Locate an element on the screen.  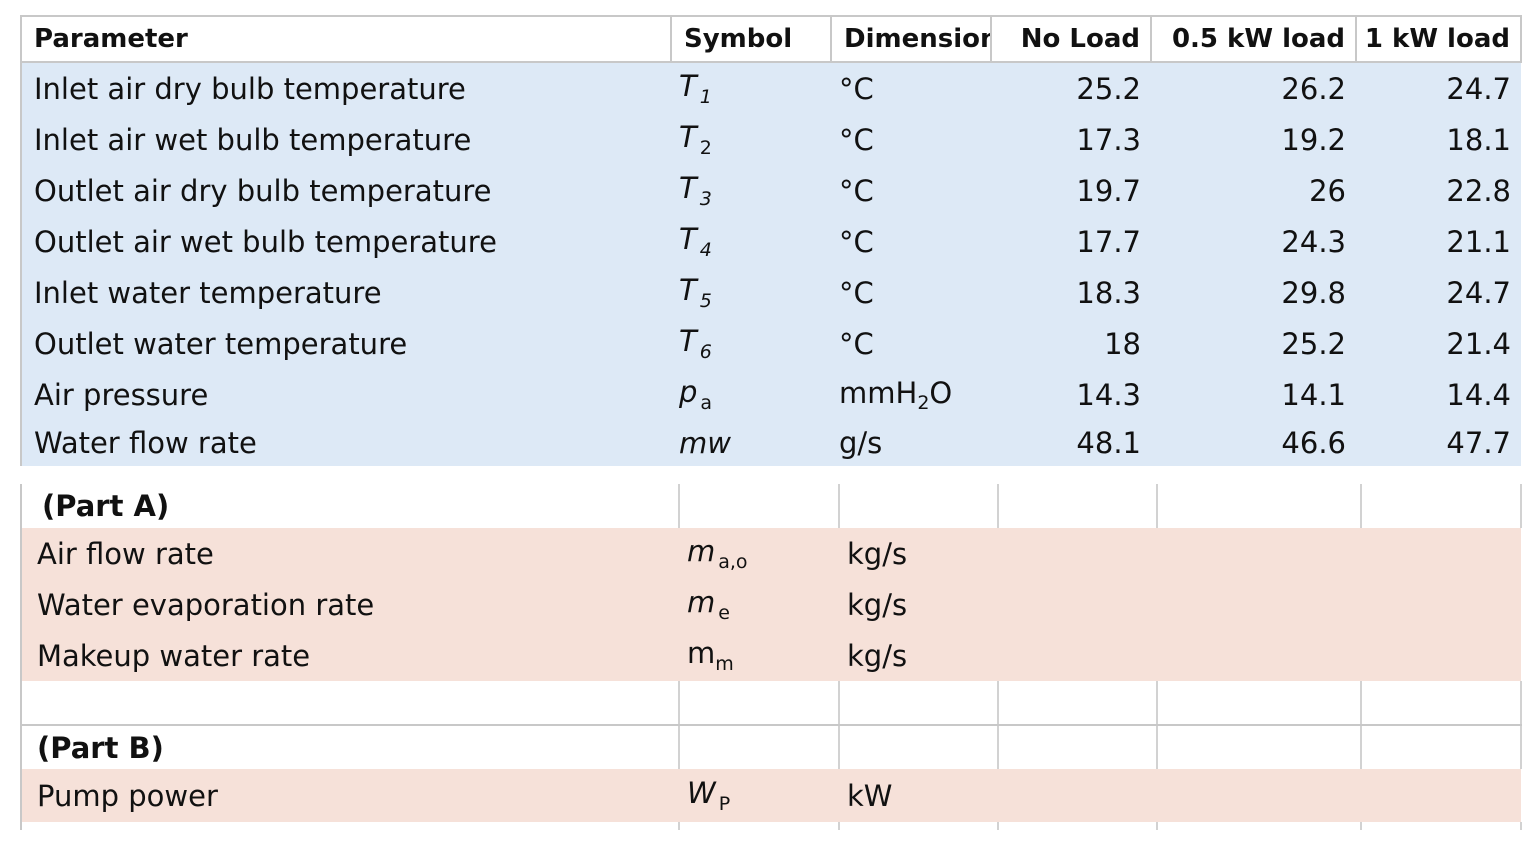
part-a-row: (Part A) is located at coordinates (771, 506).